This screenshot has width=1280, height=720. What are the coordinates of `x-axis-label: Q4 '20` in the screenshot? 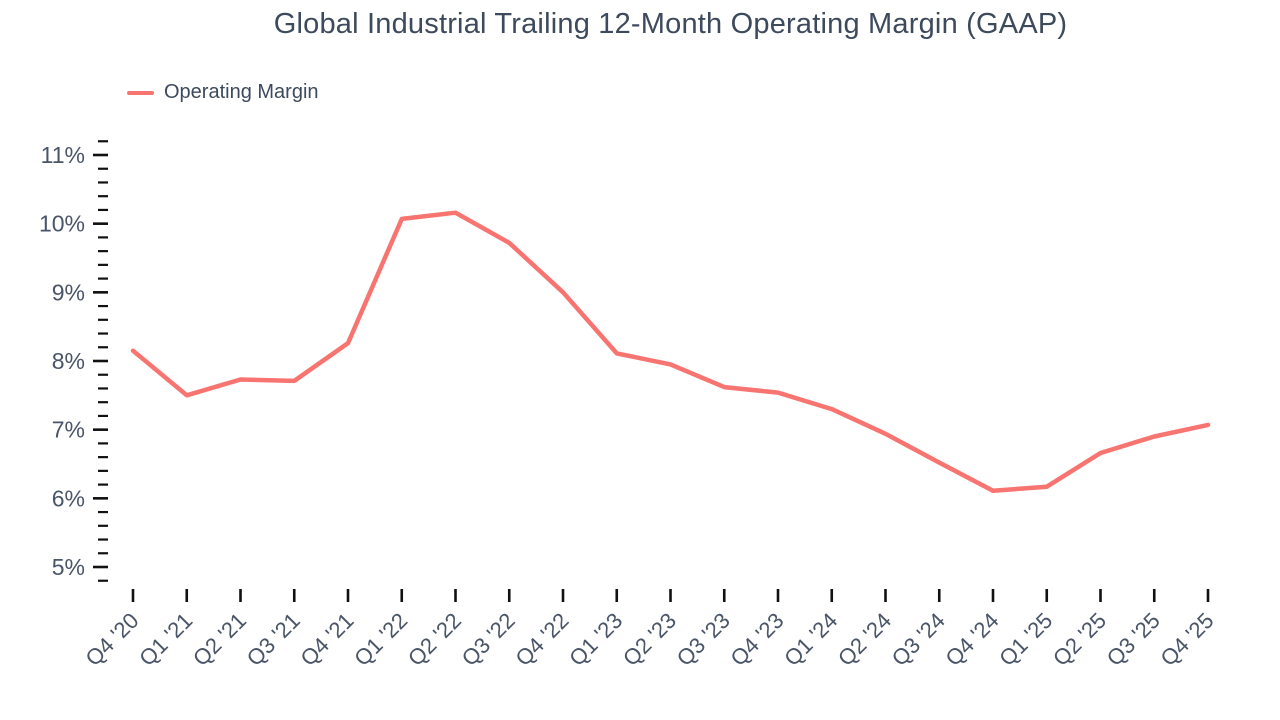 It's located at (112, 639).